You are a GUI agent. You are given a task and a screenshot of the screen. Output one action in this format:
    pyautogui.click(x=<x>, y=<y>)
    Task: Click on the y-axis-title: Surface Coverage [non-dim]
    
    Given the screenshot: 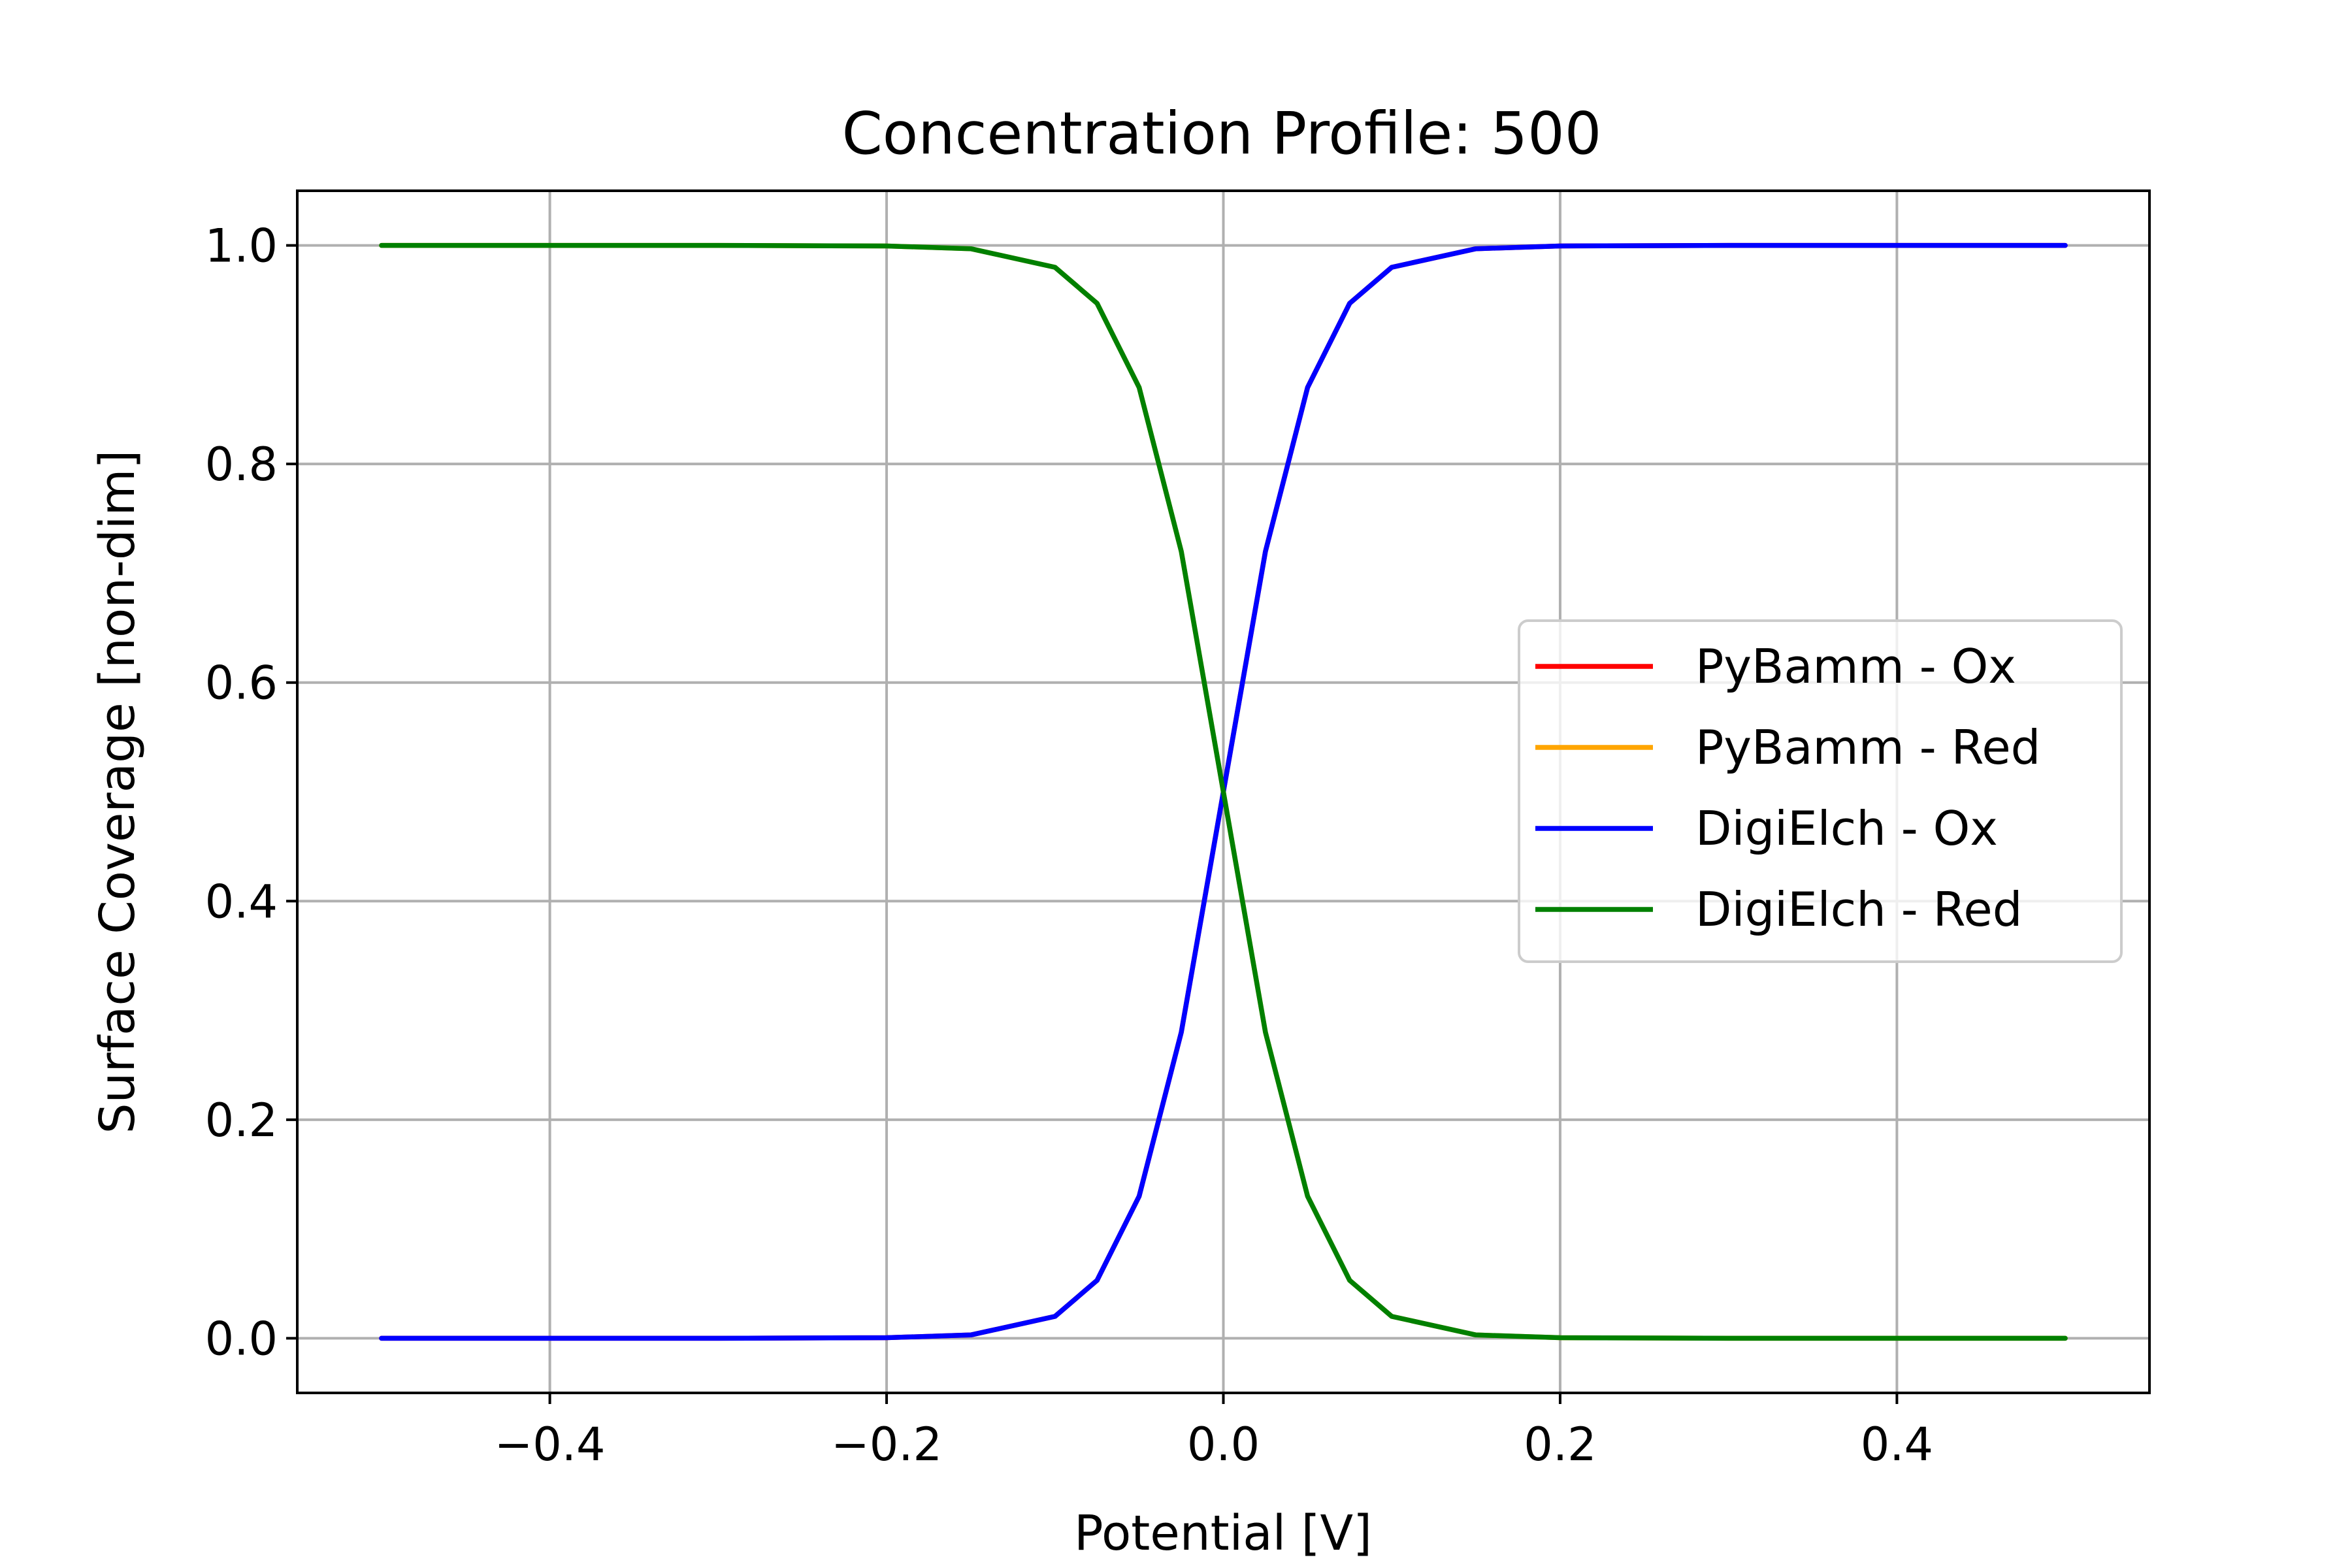 What is the action you would take?
    pyautogui.click(x=118, y=792)
    